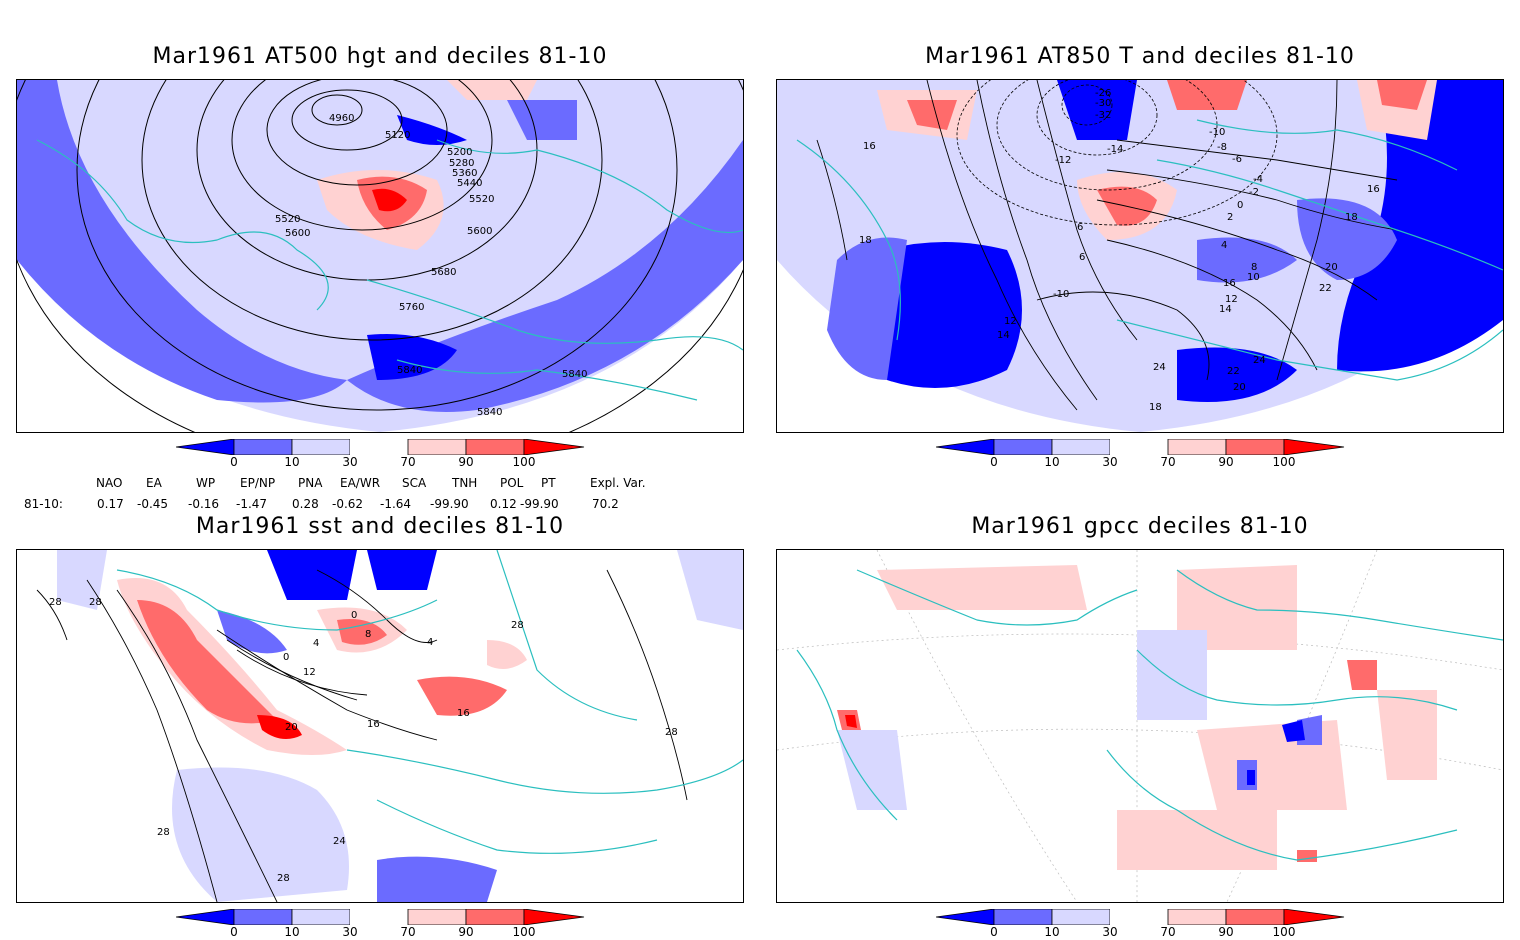 This screenshot has height=940, width=1520. Describe the element at coordinates (380, 923) in the screenshot. I see `colorbar-sst: 0 10 30 70 90 100` at that location.